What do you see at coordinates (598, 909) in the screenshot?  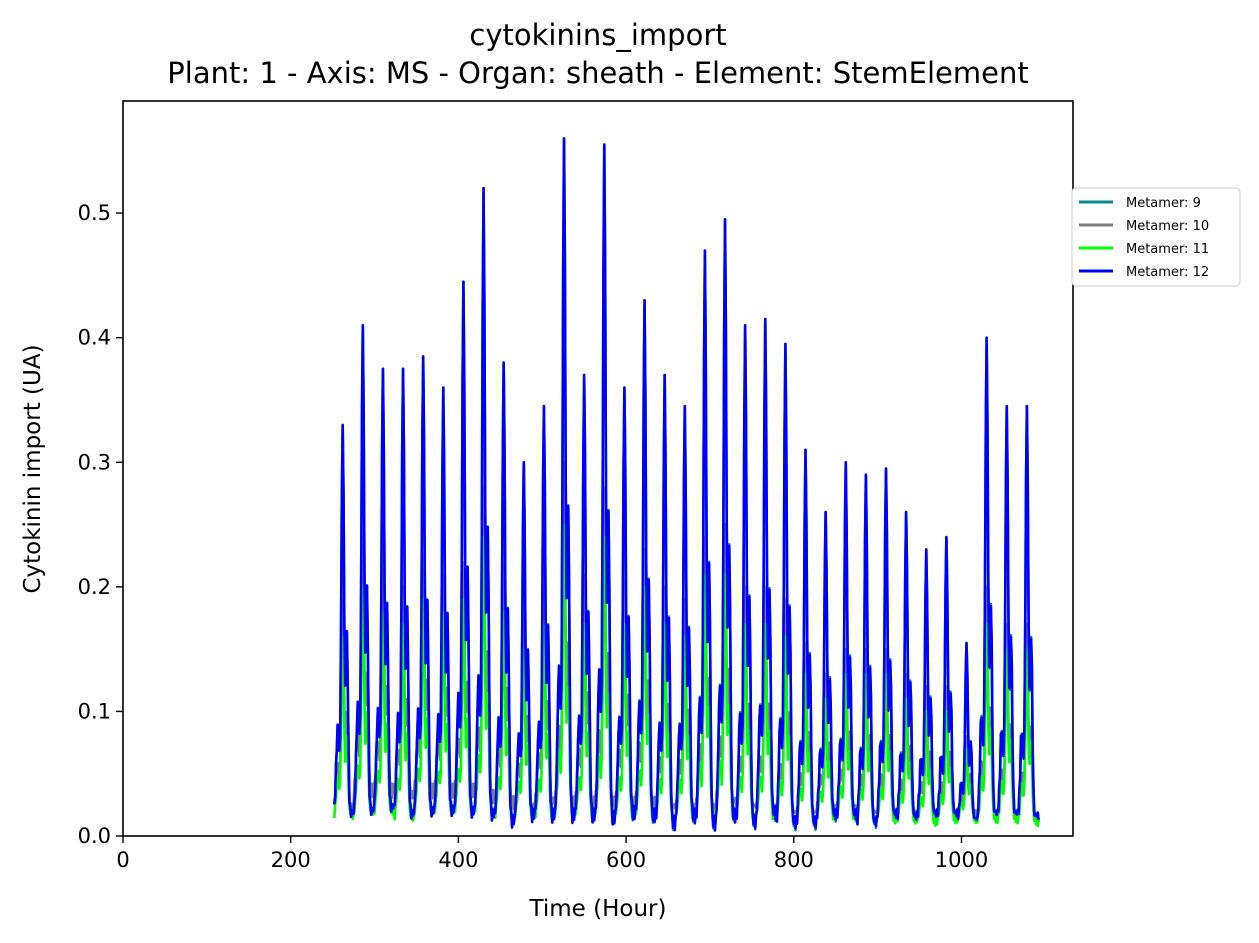 I see `x-axis-label: Time (Hour)` at bounding box center [598, 909].